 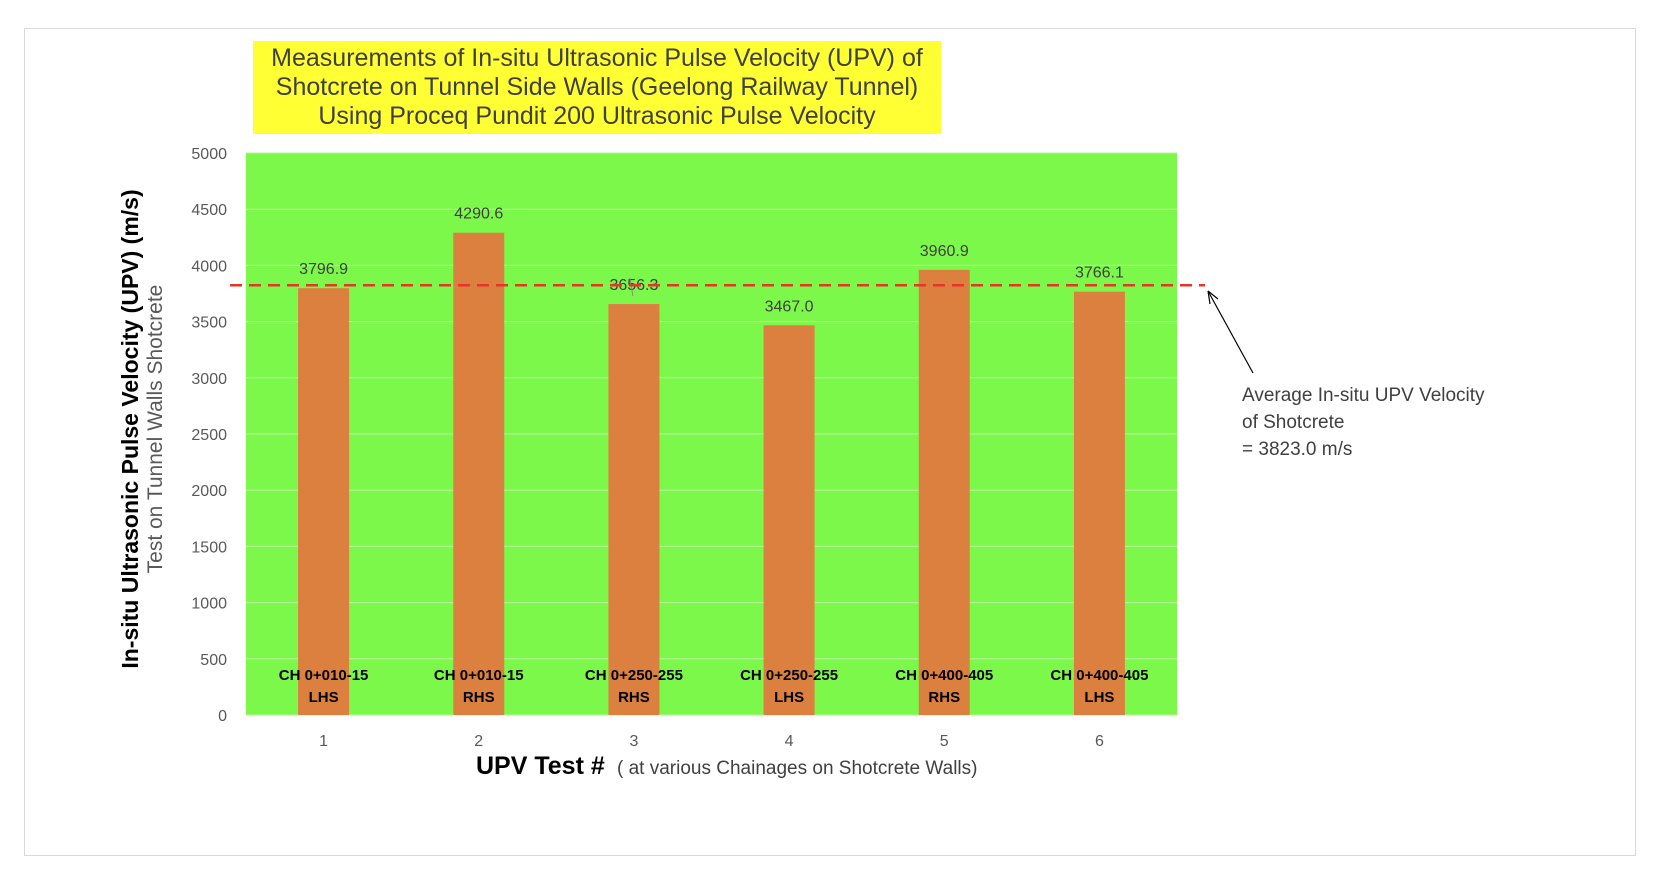 I want to click on y-axis-subtitle: Test on Tunnel Walls Shotcrete, so click(x=155, y=429).